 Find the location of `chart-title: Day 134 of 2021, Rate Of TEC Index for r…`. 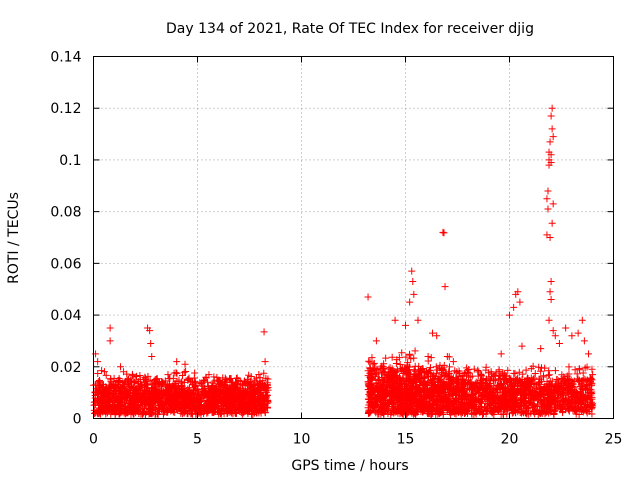

chart-title: Day 134 of 2021, Rate Of TEC Index for r… is located at coordinates (350, 29).